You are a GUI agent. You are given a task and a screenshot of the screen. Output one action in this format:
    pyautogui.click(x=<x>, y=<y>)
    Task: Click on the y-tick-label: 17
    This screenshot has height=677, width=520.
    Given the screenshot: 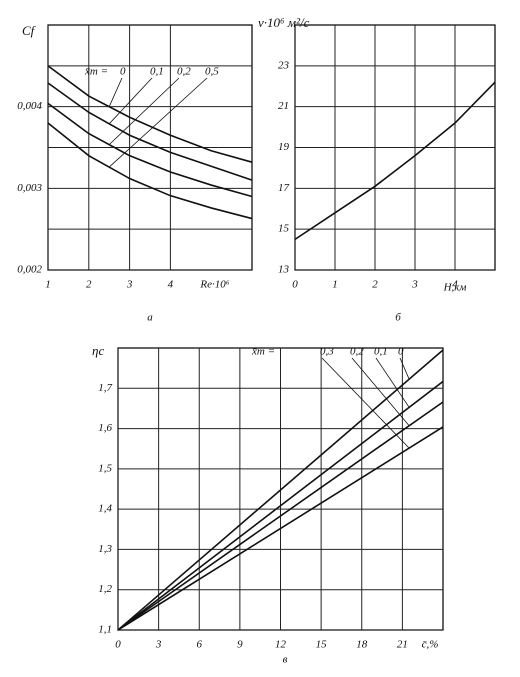 What is the action you would take?
    pyautogui.click(x=284, y=188)
    